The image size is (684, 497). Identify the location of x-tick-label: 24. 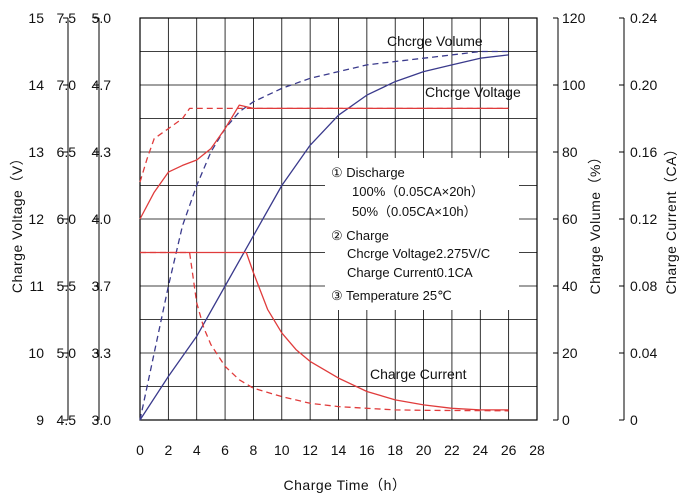
(480, 450).